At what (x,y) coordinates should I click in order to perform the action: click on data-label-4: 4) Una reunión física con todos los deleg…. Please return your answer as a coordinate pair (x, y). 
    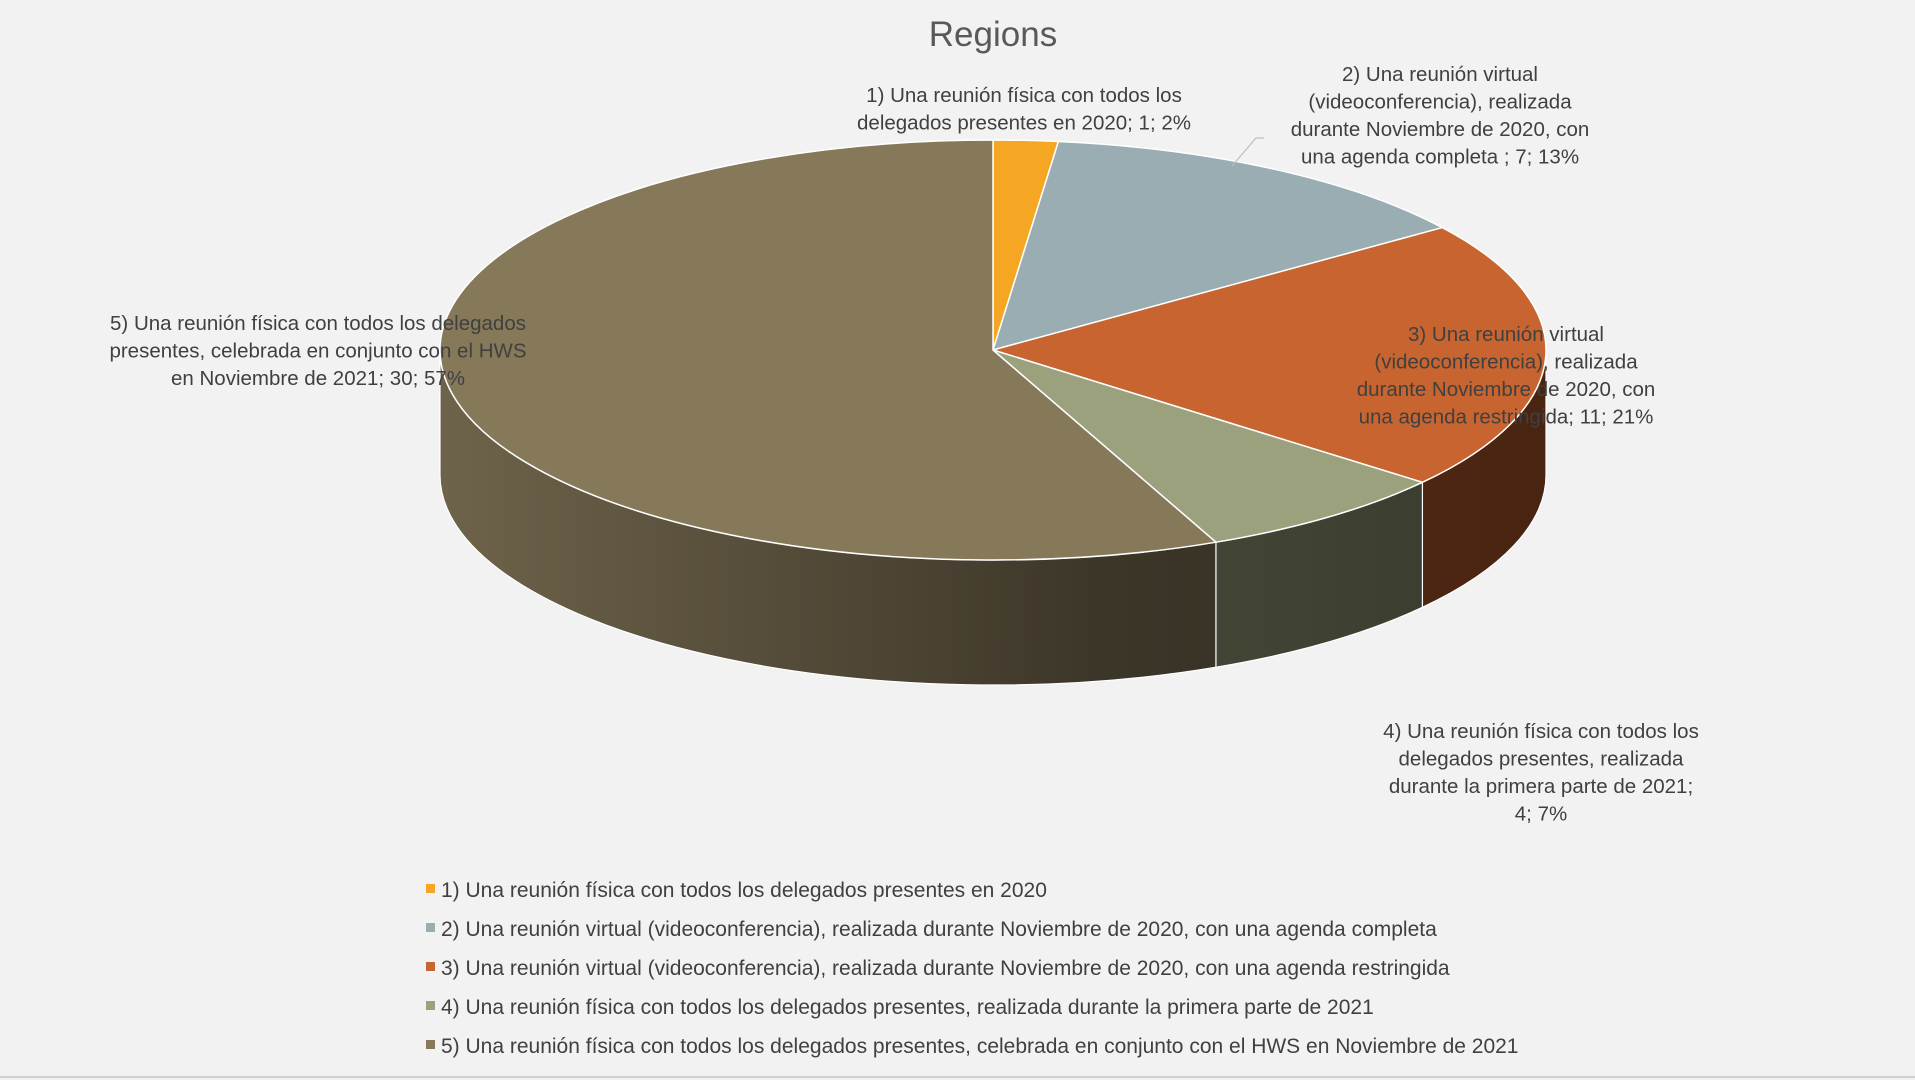
    Looking at the image, I should click on (1541, 773).